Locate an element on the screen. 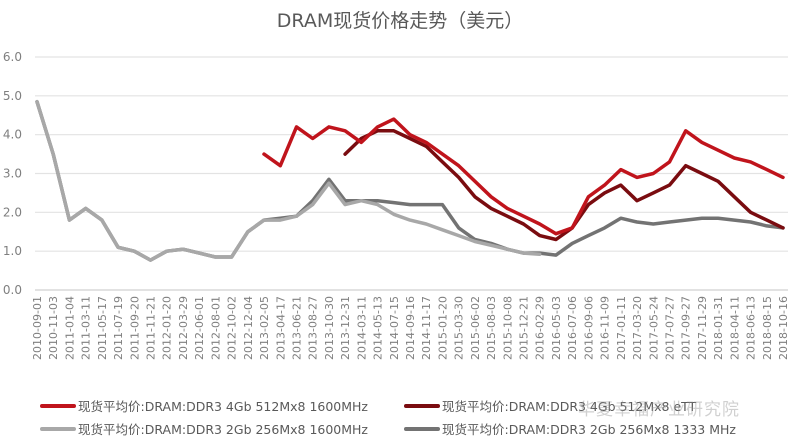 Image resolution: width=800 pixels, height=446 pixels. x-tick-label: 2011-07-19 is located at coordinates (118, 328).